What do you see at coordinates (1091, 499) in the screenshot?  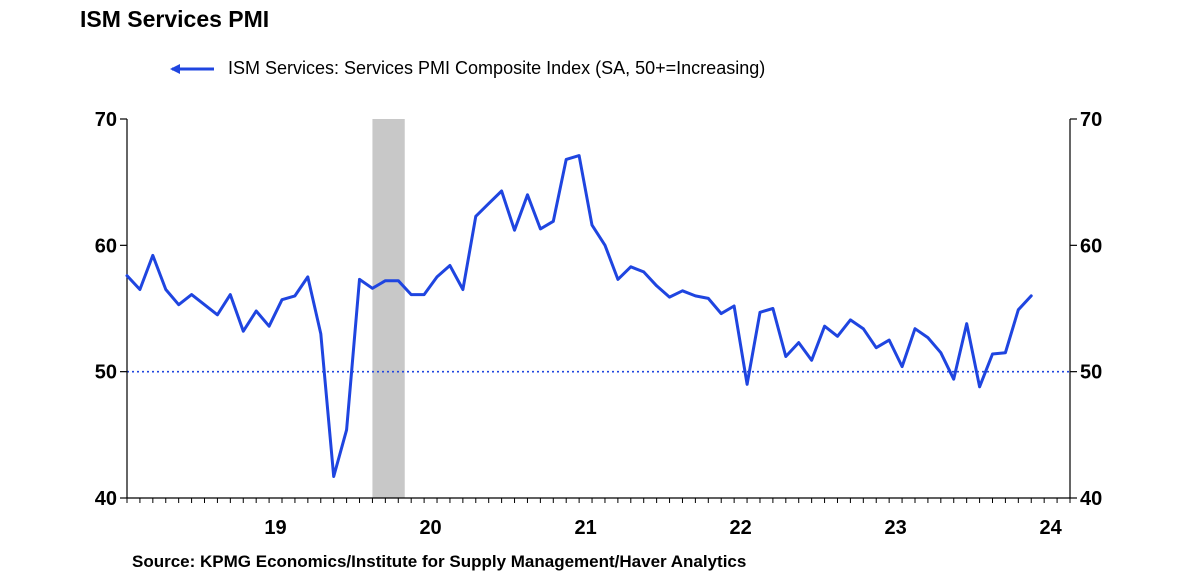 I see `y-tick-label-right: 40` at bounding box center [1091, 499].